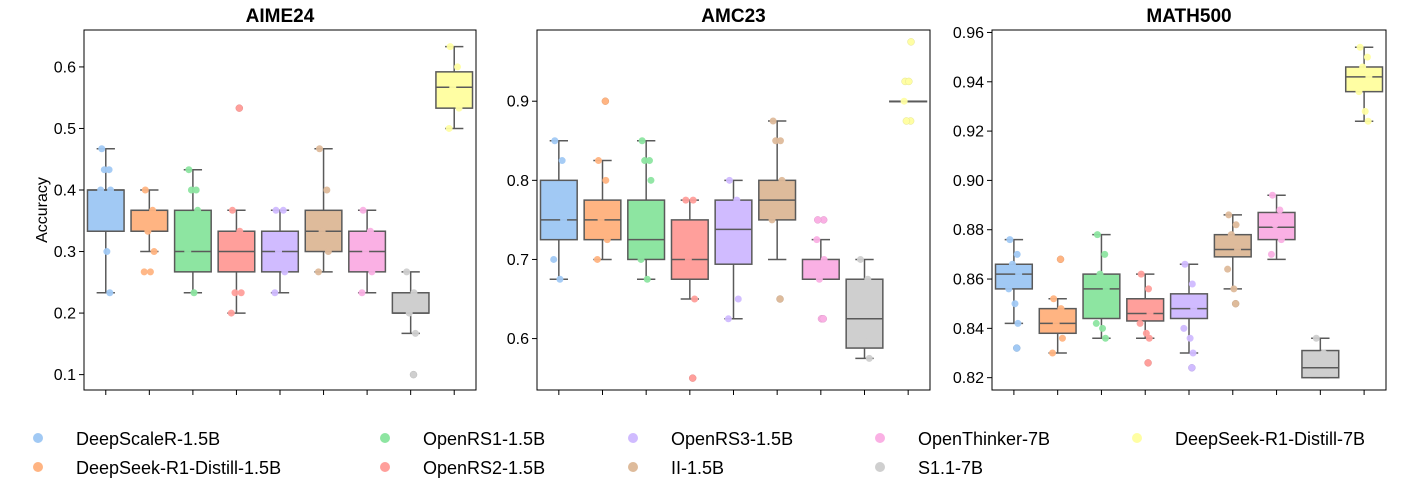  Describe the element at coordinates (968, 33) in the screenshot. I see `y-tick-label: 0.96` at that location.